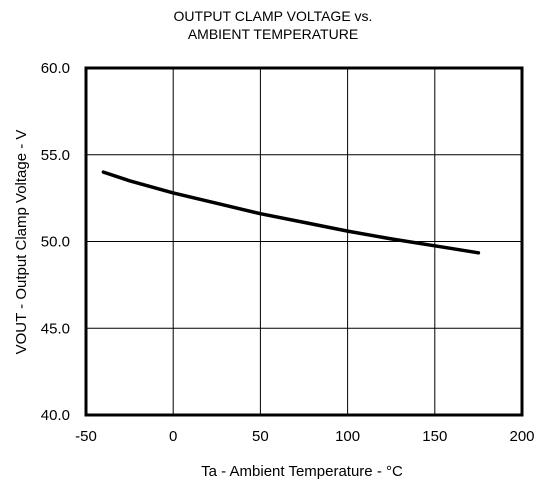 This screenshot has width=545, height=484. What do you see at coordinates (55, 415) in the screenshot?
I see `y-tick-label: 40.0` at bounding box center [55, 415].